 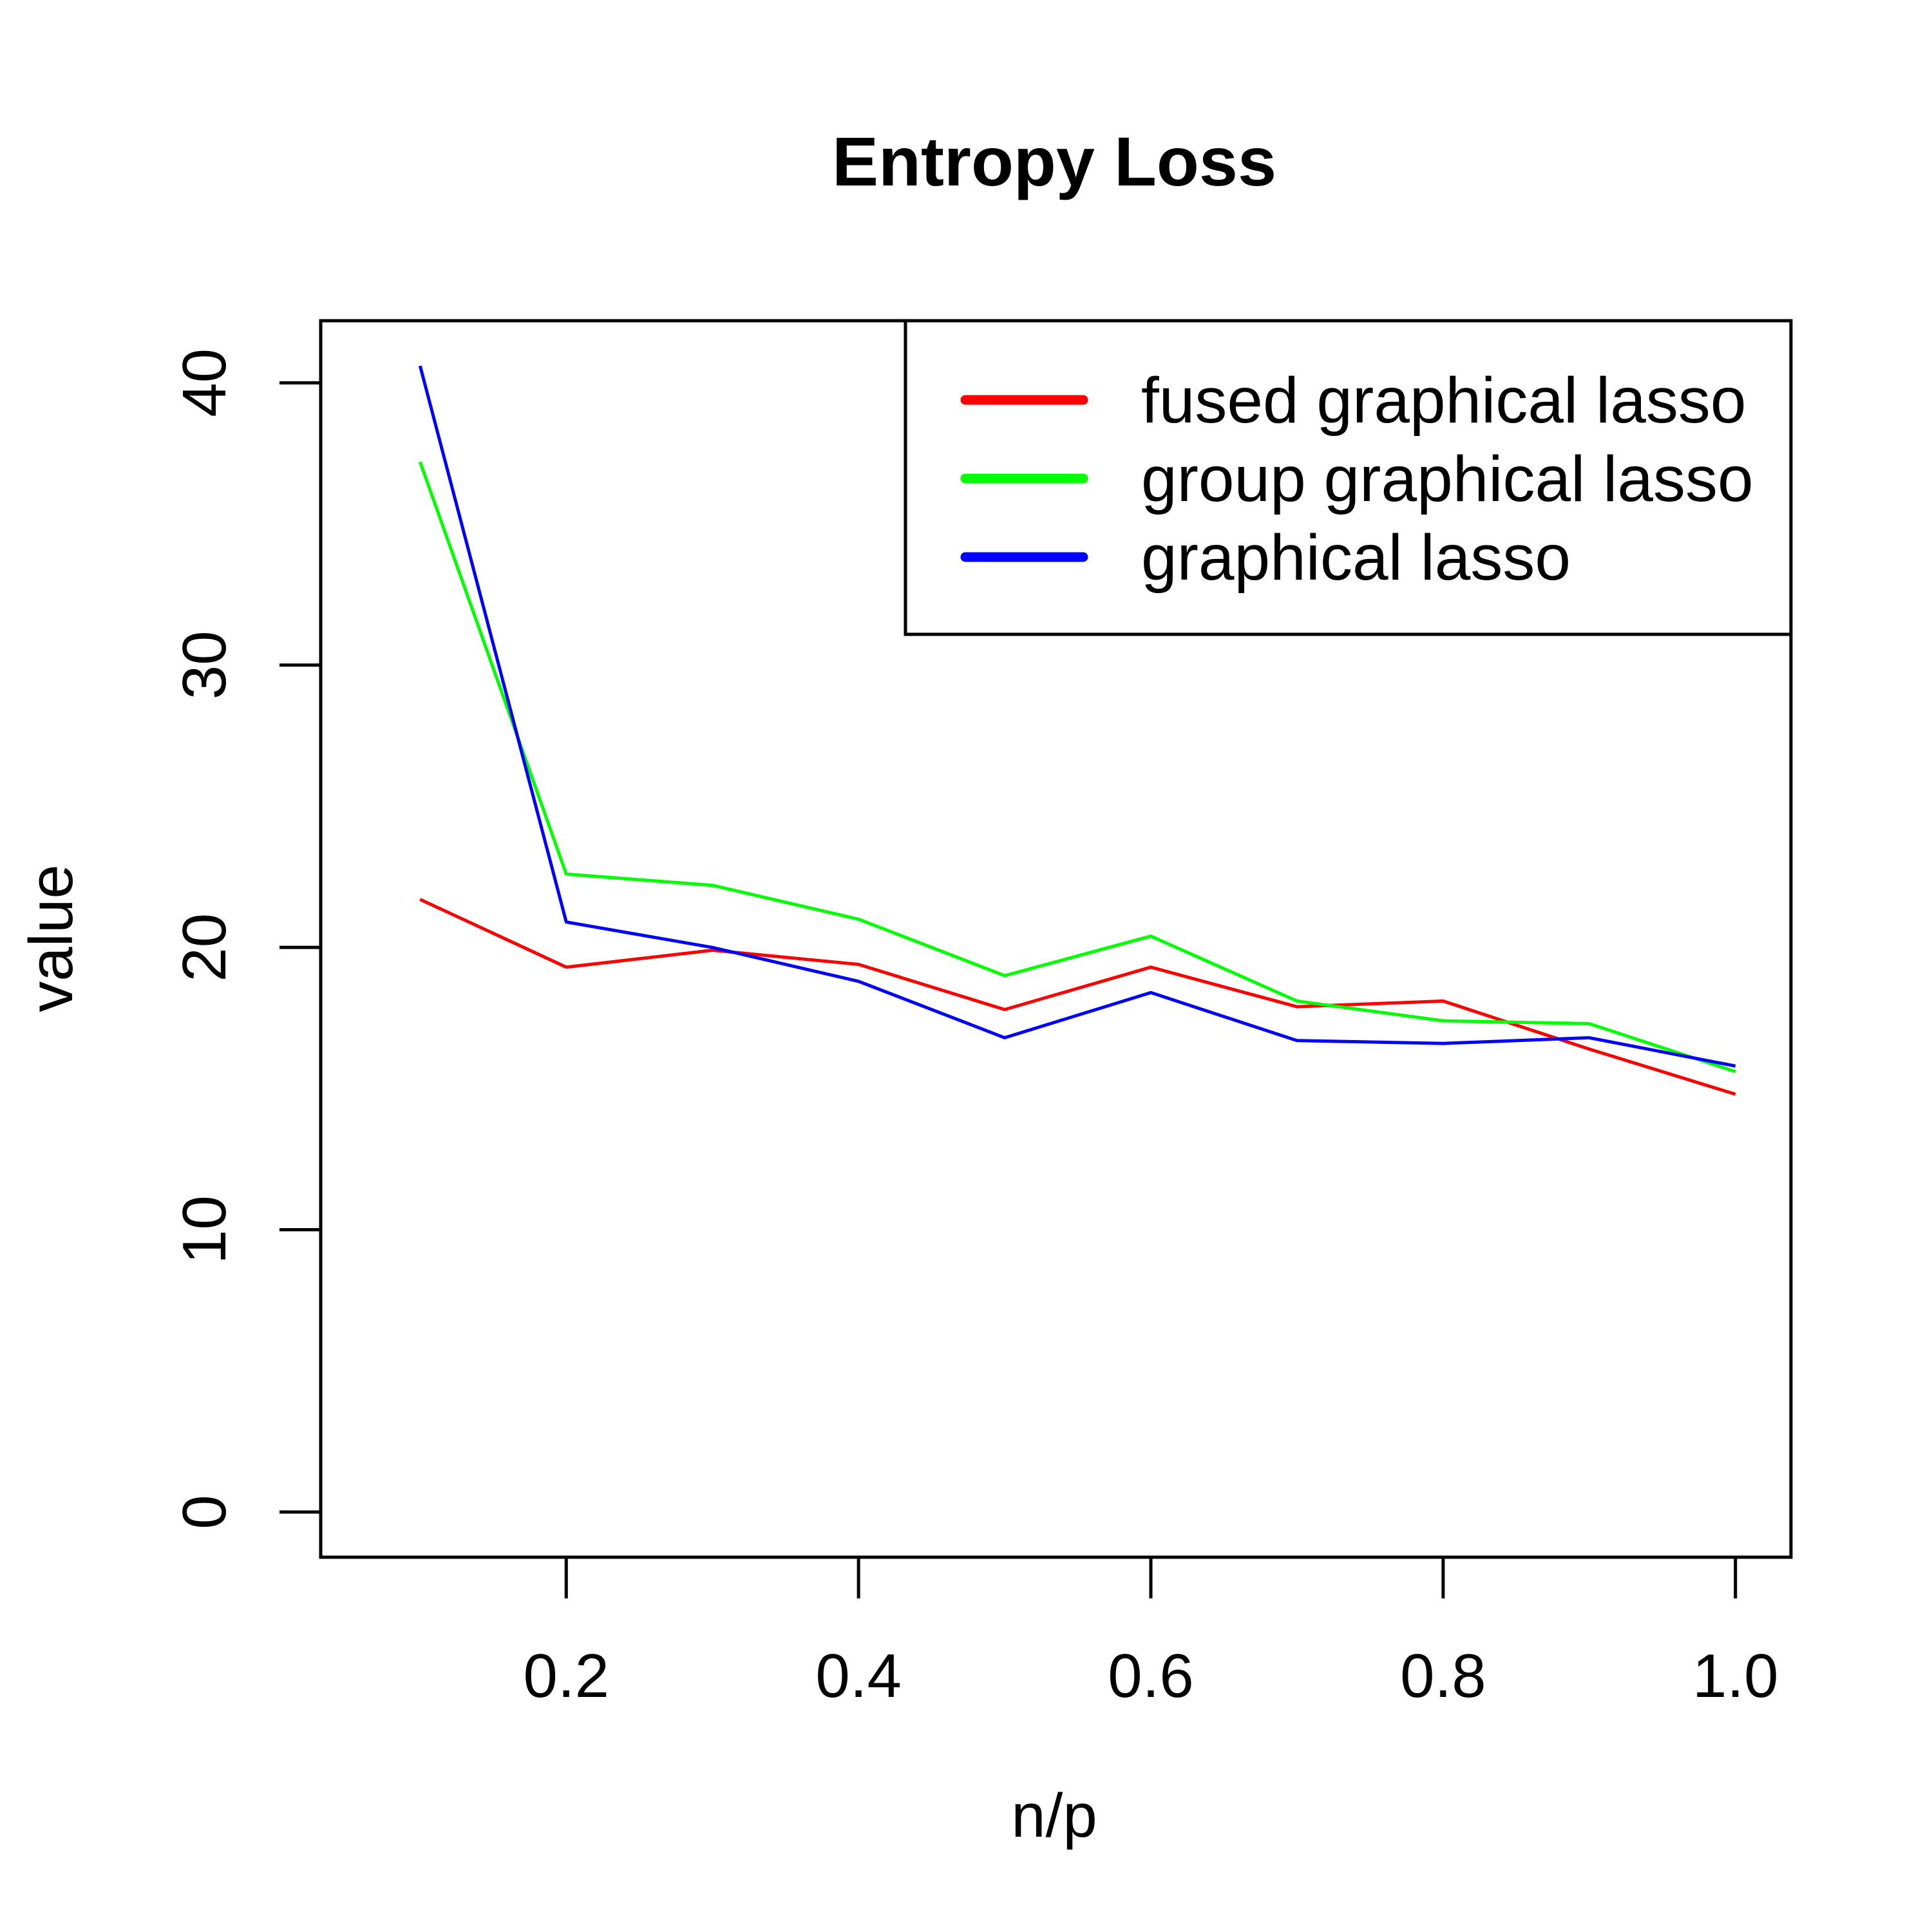 I want to click on x-tick-label-4: 1.0, so click(x=1735, y=1676).